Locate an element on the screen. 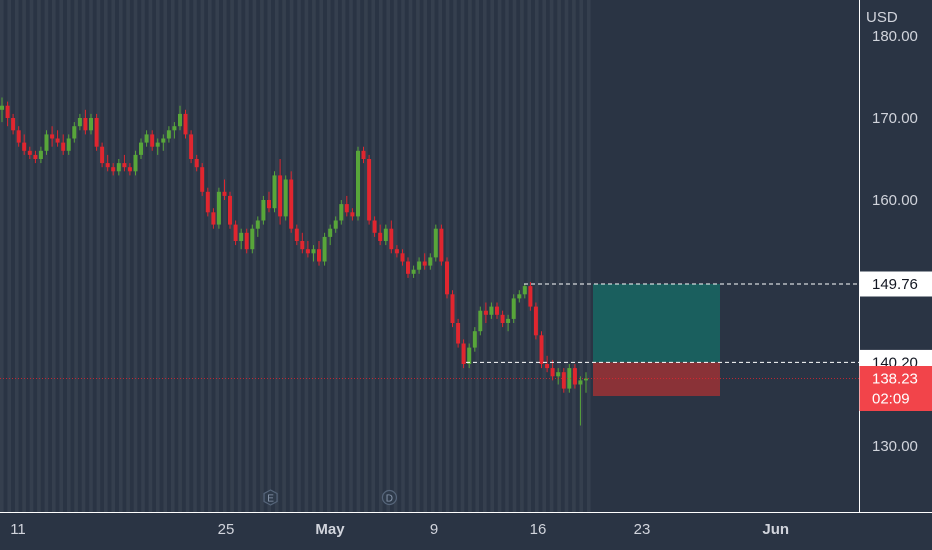 This screenshot has height=550, width=932. dividend-icon is located at coordinates (389, 497).